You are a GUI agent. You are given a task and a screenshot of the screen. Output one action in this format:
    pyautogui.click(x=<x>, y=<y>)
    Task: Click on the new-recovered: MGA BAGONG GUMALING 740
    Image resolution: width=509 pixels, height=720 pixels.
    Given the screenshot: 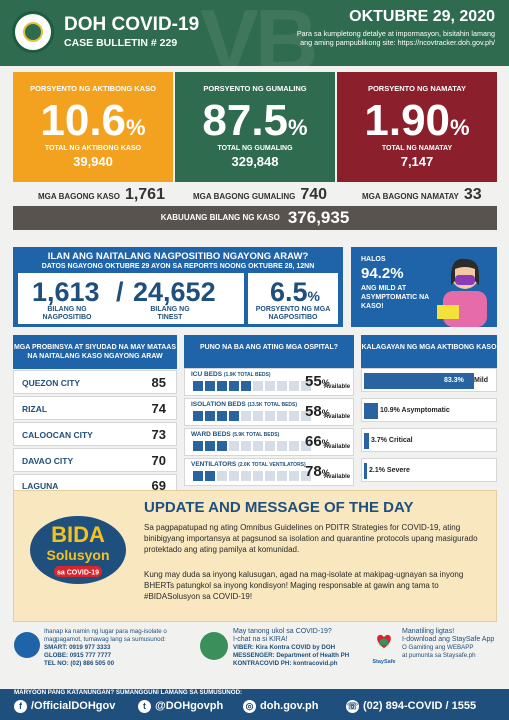 What is the action you would take?
    pyautogui.click(x=260, y=194)
    